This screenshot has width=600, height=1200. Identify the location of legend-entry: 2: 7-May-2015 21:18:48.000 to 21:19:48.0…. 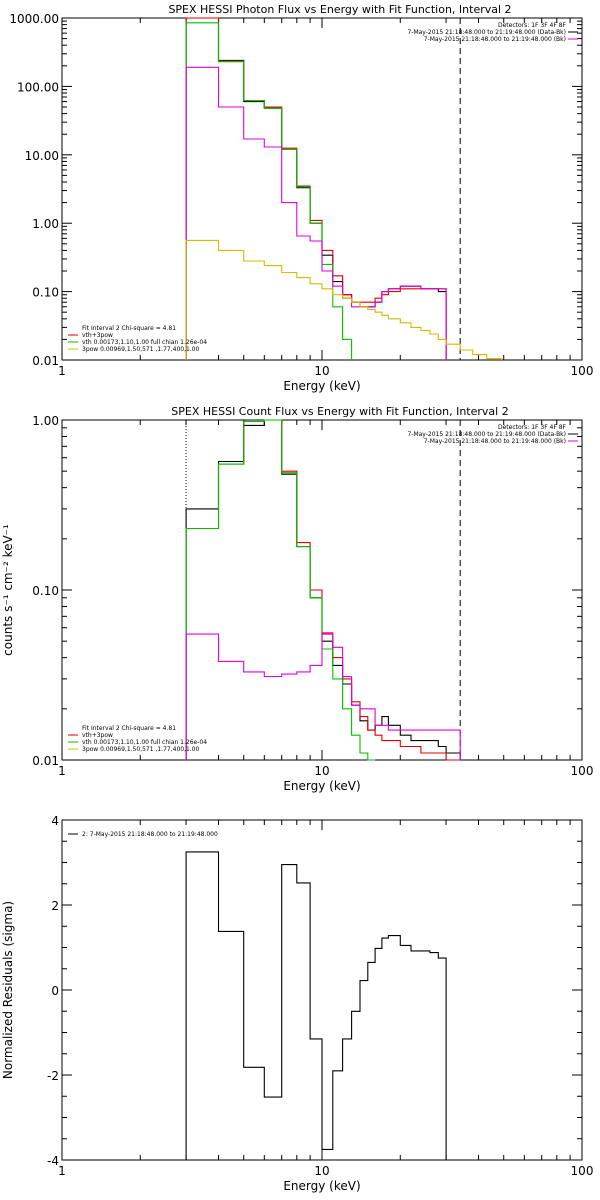
(150, 834).